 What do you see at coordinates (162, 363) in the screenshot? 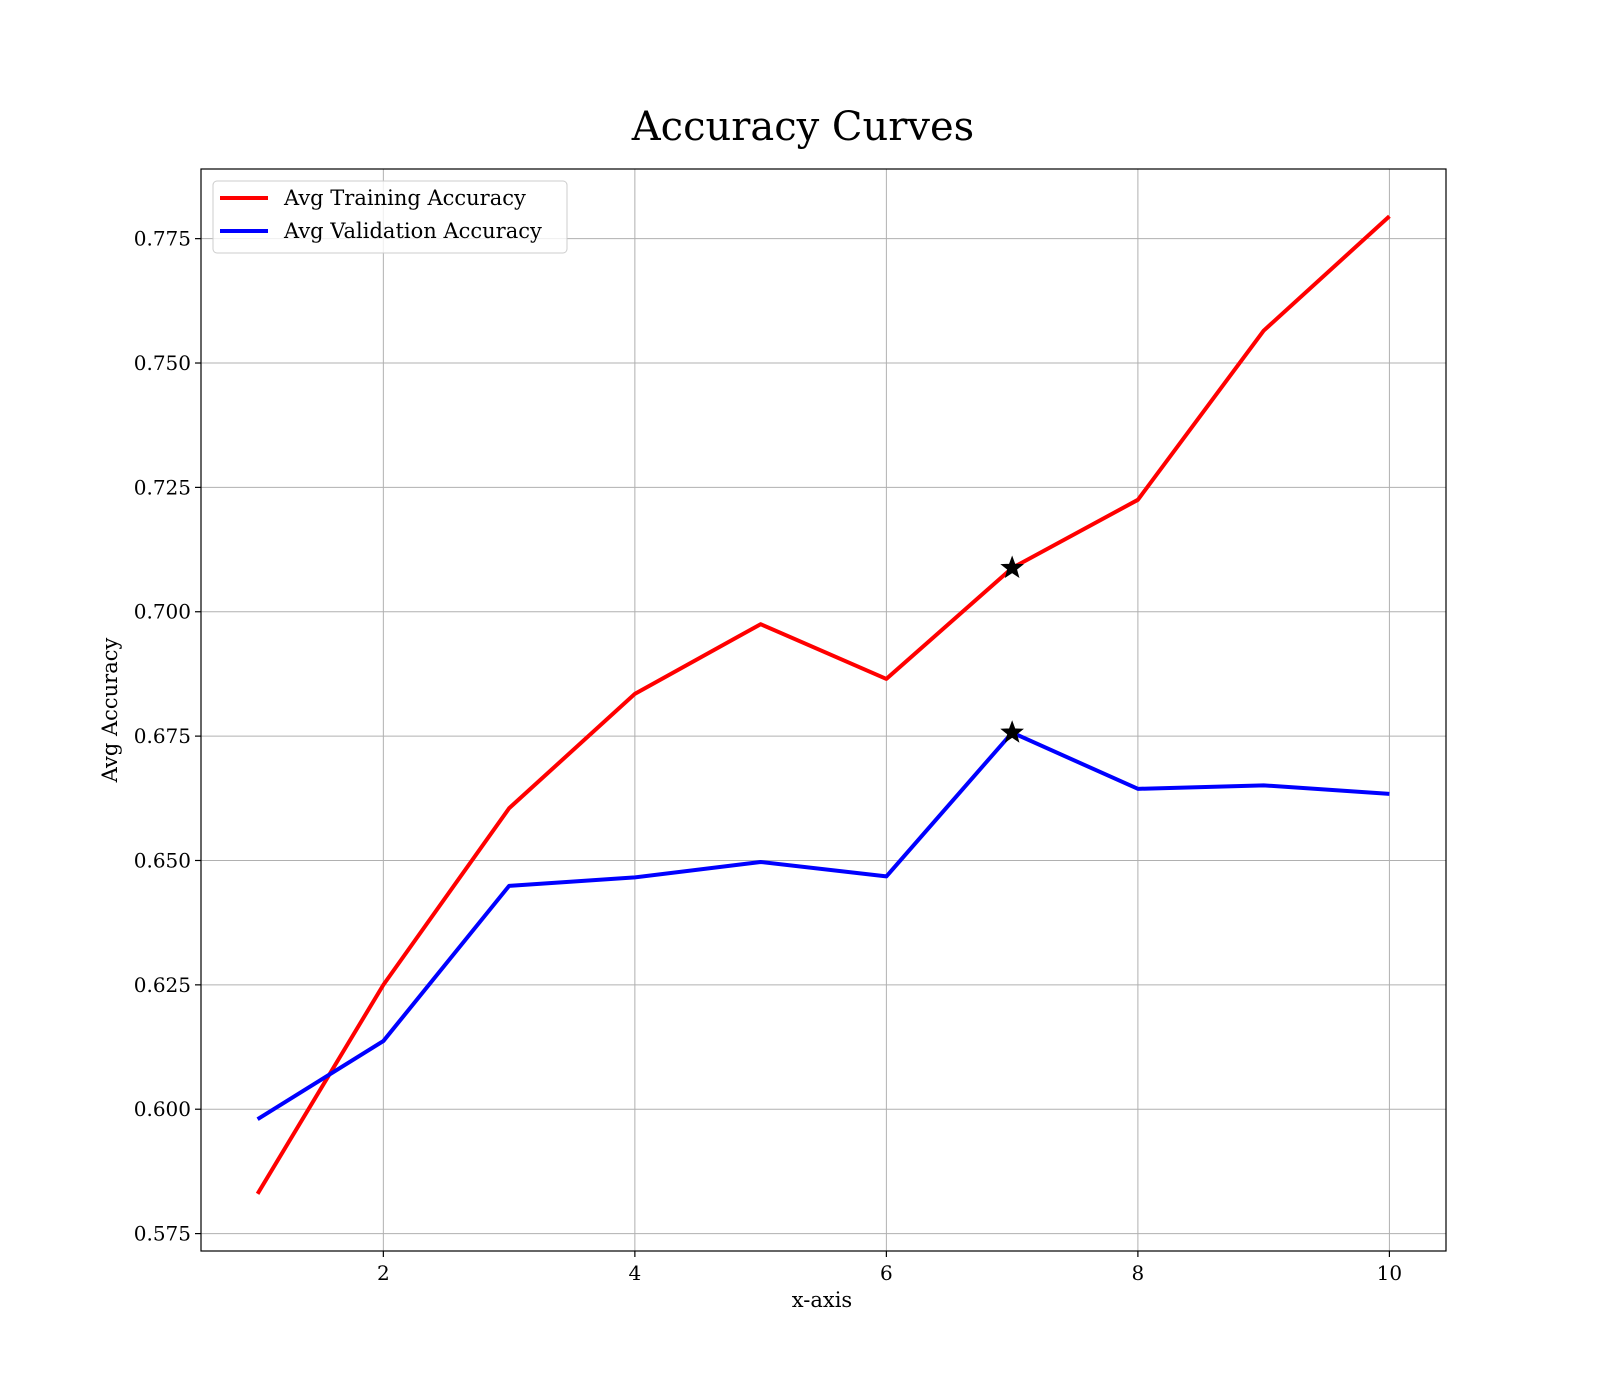
I see `y-tick-label: 0.750` at bounding box center [162, 363].